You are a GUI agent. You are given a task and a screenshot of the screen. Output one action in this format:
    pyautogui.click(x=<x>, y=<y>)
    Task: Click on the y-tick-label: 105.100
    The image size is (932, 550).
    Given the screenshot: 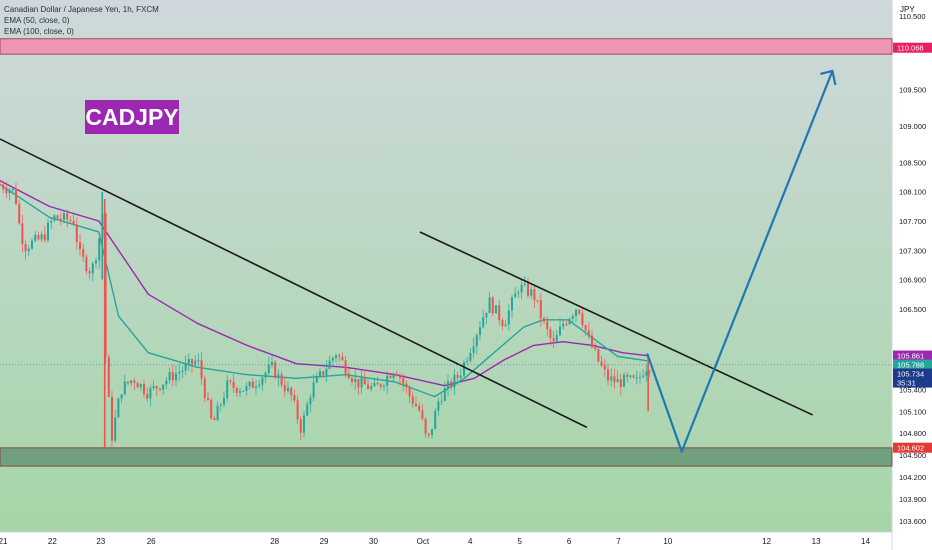 What is the action you would take?
    pyautogui.click(x=912, y=411)
    